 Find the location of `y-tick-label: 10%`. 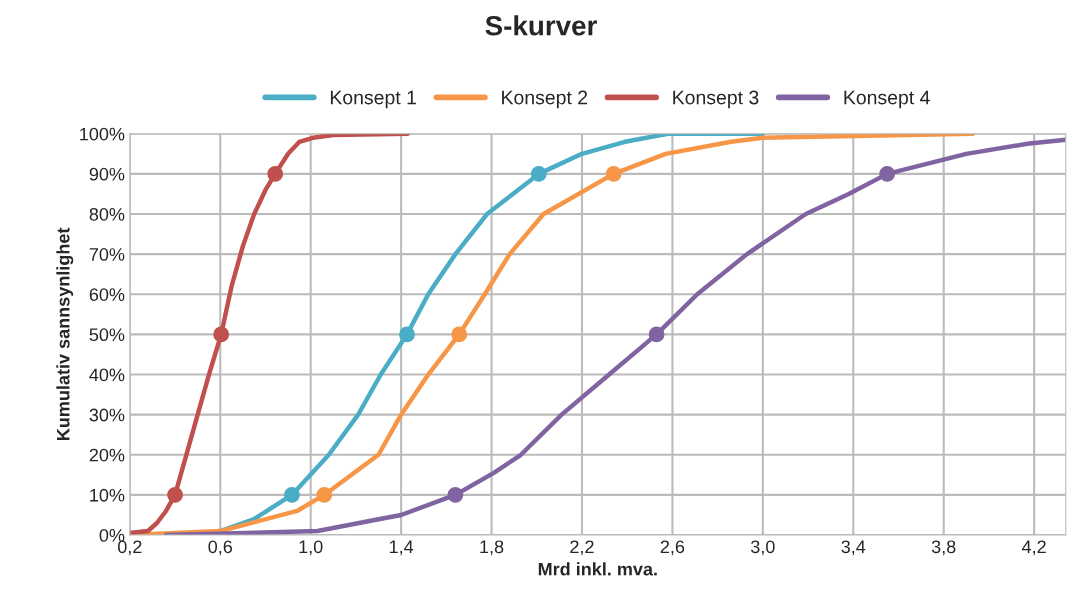

y-tick-label: 10% is located at coordinates (107, 495).